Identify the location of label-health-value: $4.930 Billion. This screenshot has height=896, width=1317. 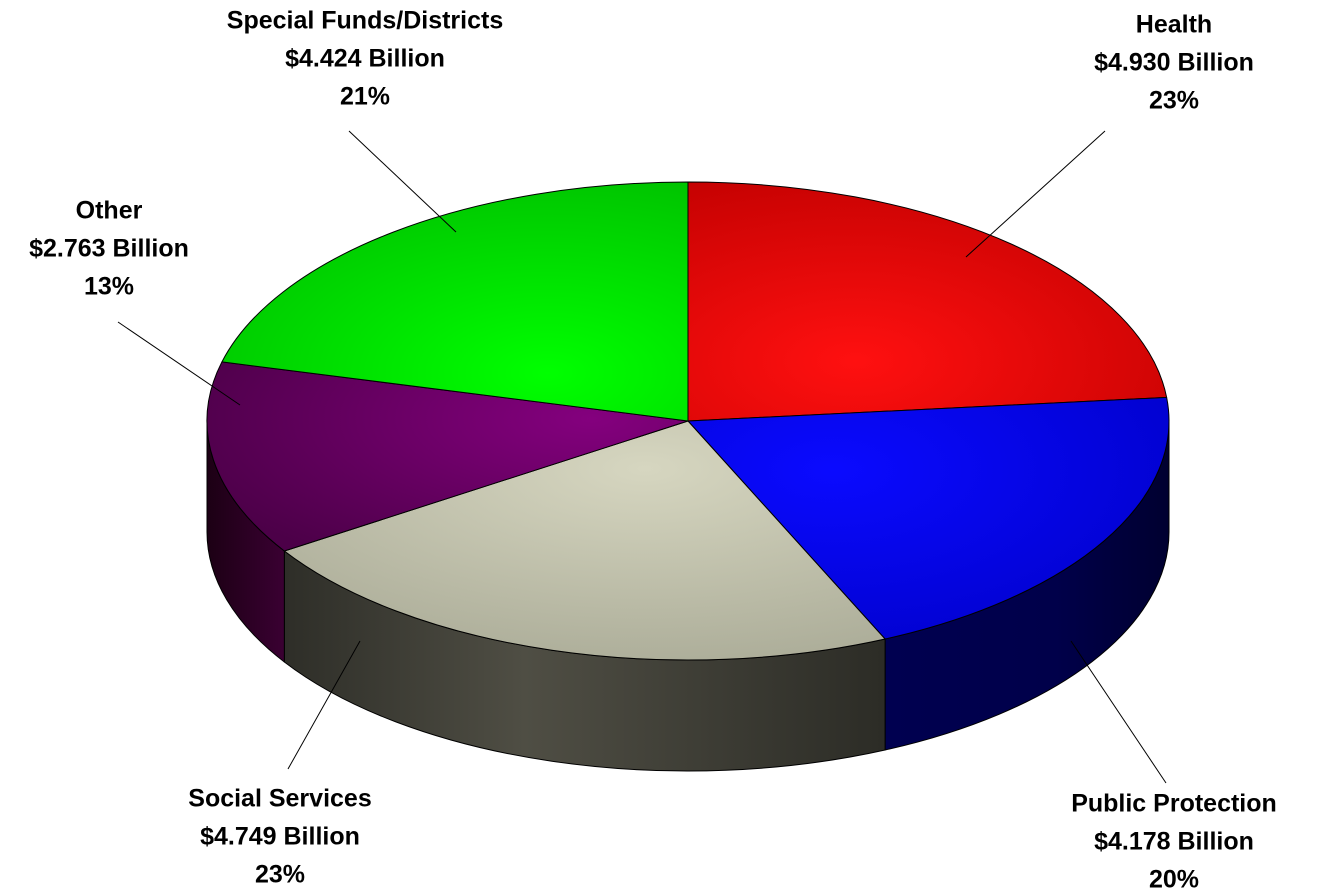
(1174, 63).